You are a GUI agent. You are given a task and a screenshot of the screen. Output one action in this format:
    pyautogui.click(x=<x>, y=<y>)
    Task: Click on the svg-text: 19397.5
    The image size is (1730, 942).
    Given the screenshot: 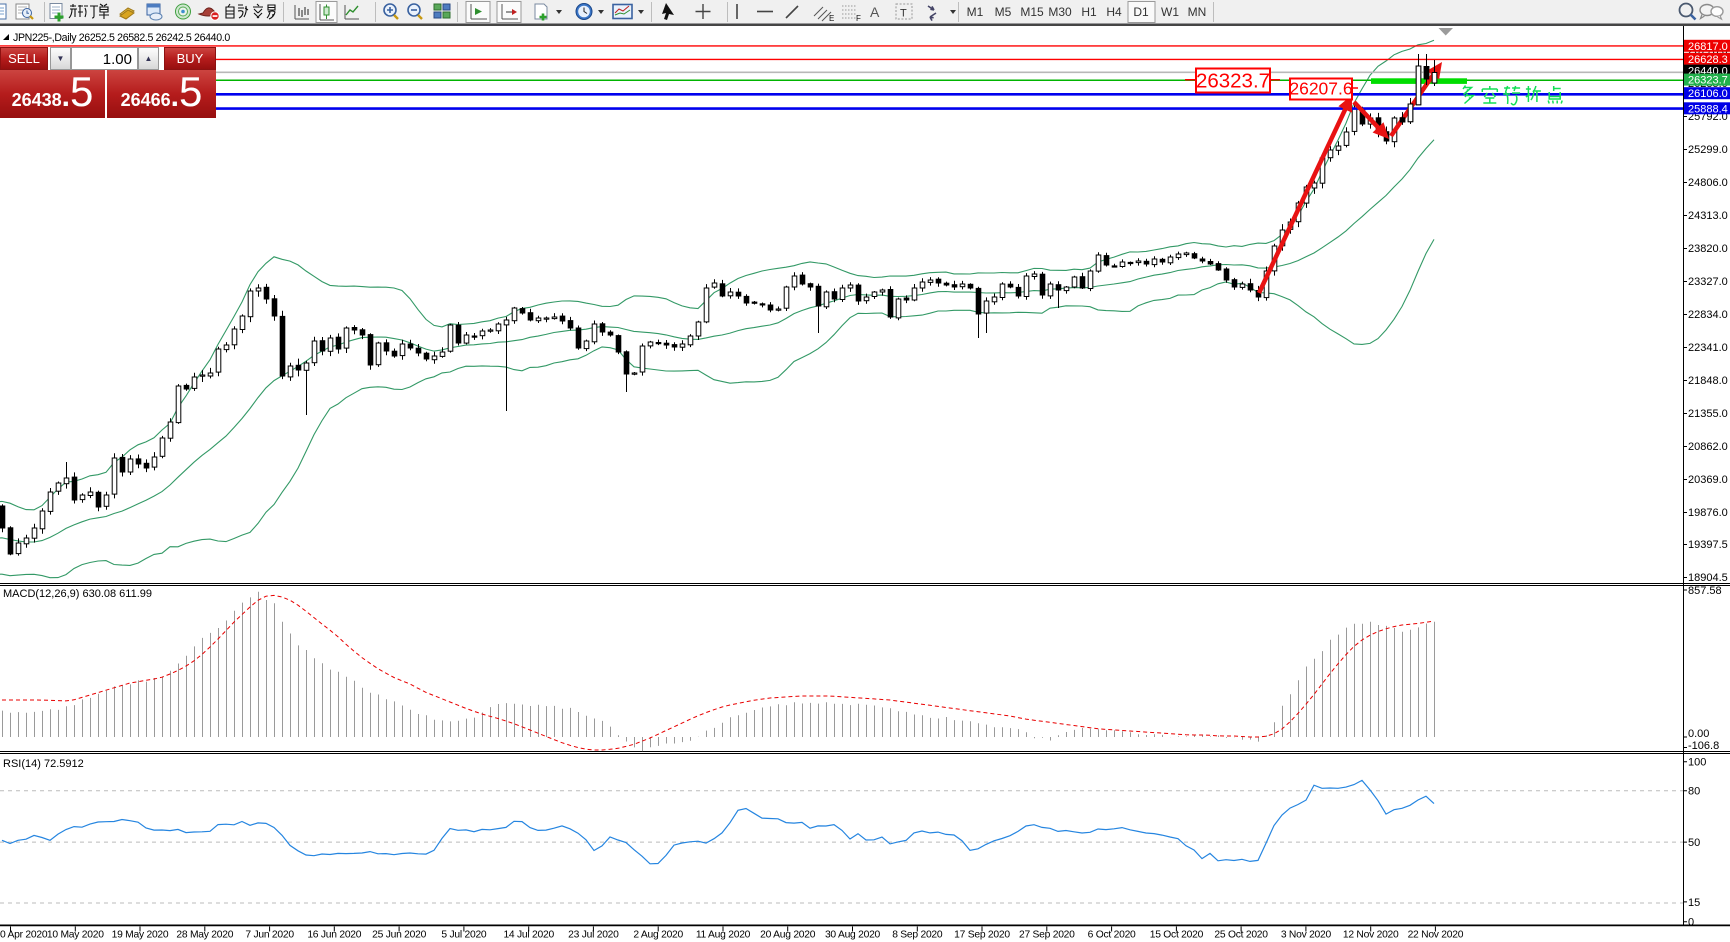 What is the action you would take?
    pyautogui.click(x=1708, y=545)
    